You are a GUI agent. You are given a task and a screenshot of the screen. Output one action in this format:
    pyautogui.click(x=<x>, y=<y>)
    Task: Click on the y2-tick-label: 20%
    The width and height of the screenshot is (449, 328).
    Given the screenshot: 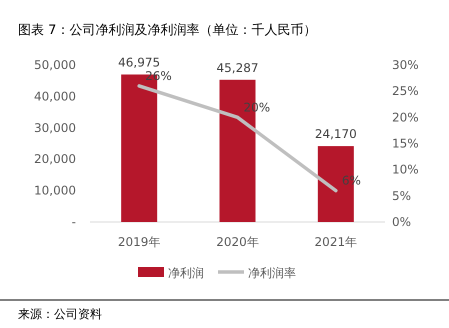 What is the action you would take?
    pyautogui.click(x=405, y=117)
    